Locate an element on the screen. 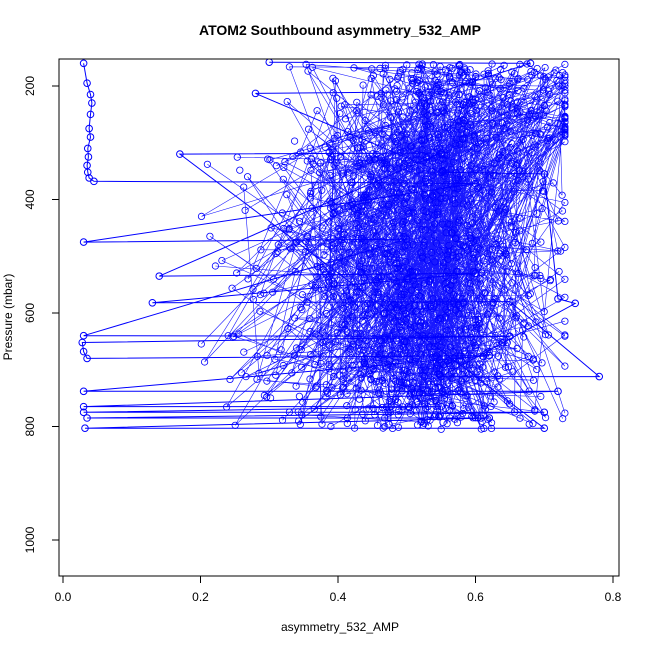 This screenshot has width=650, height=650. x-axis: 0.0 0.2 0.4 0.6 0.8 is located at coordinates (338, 589).